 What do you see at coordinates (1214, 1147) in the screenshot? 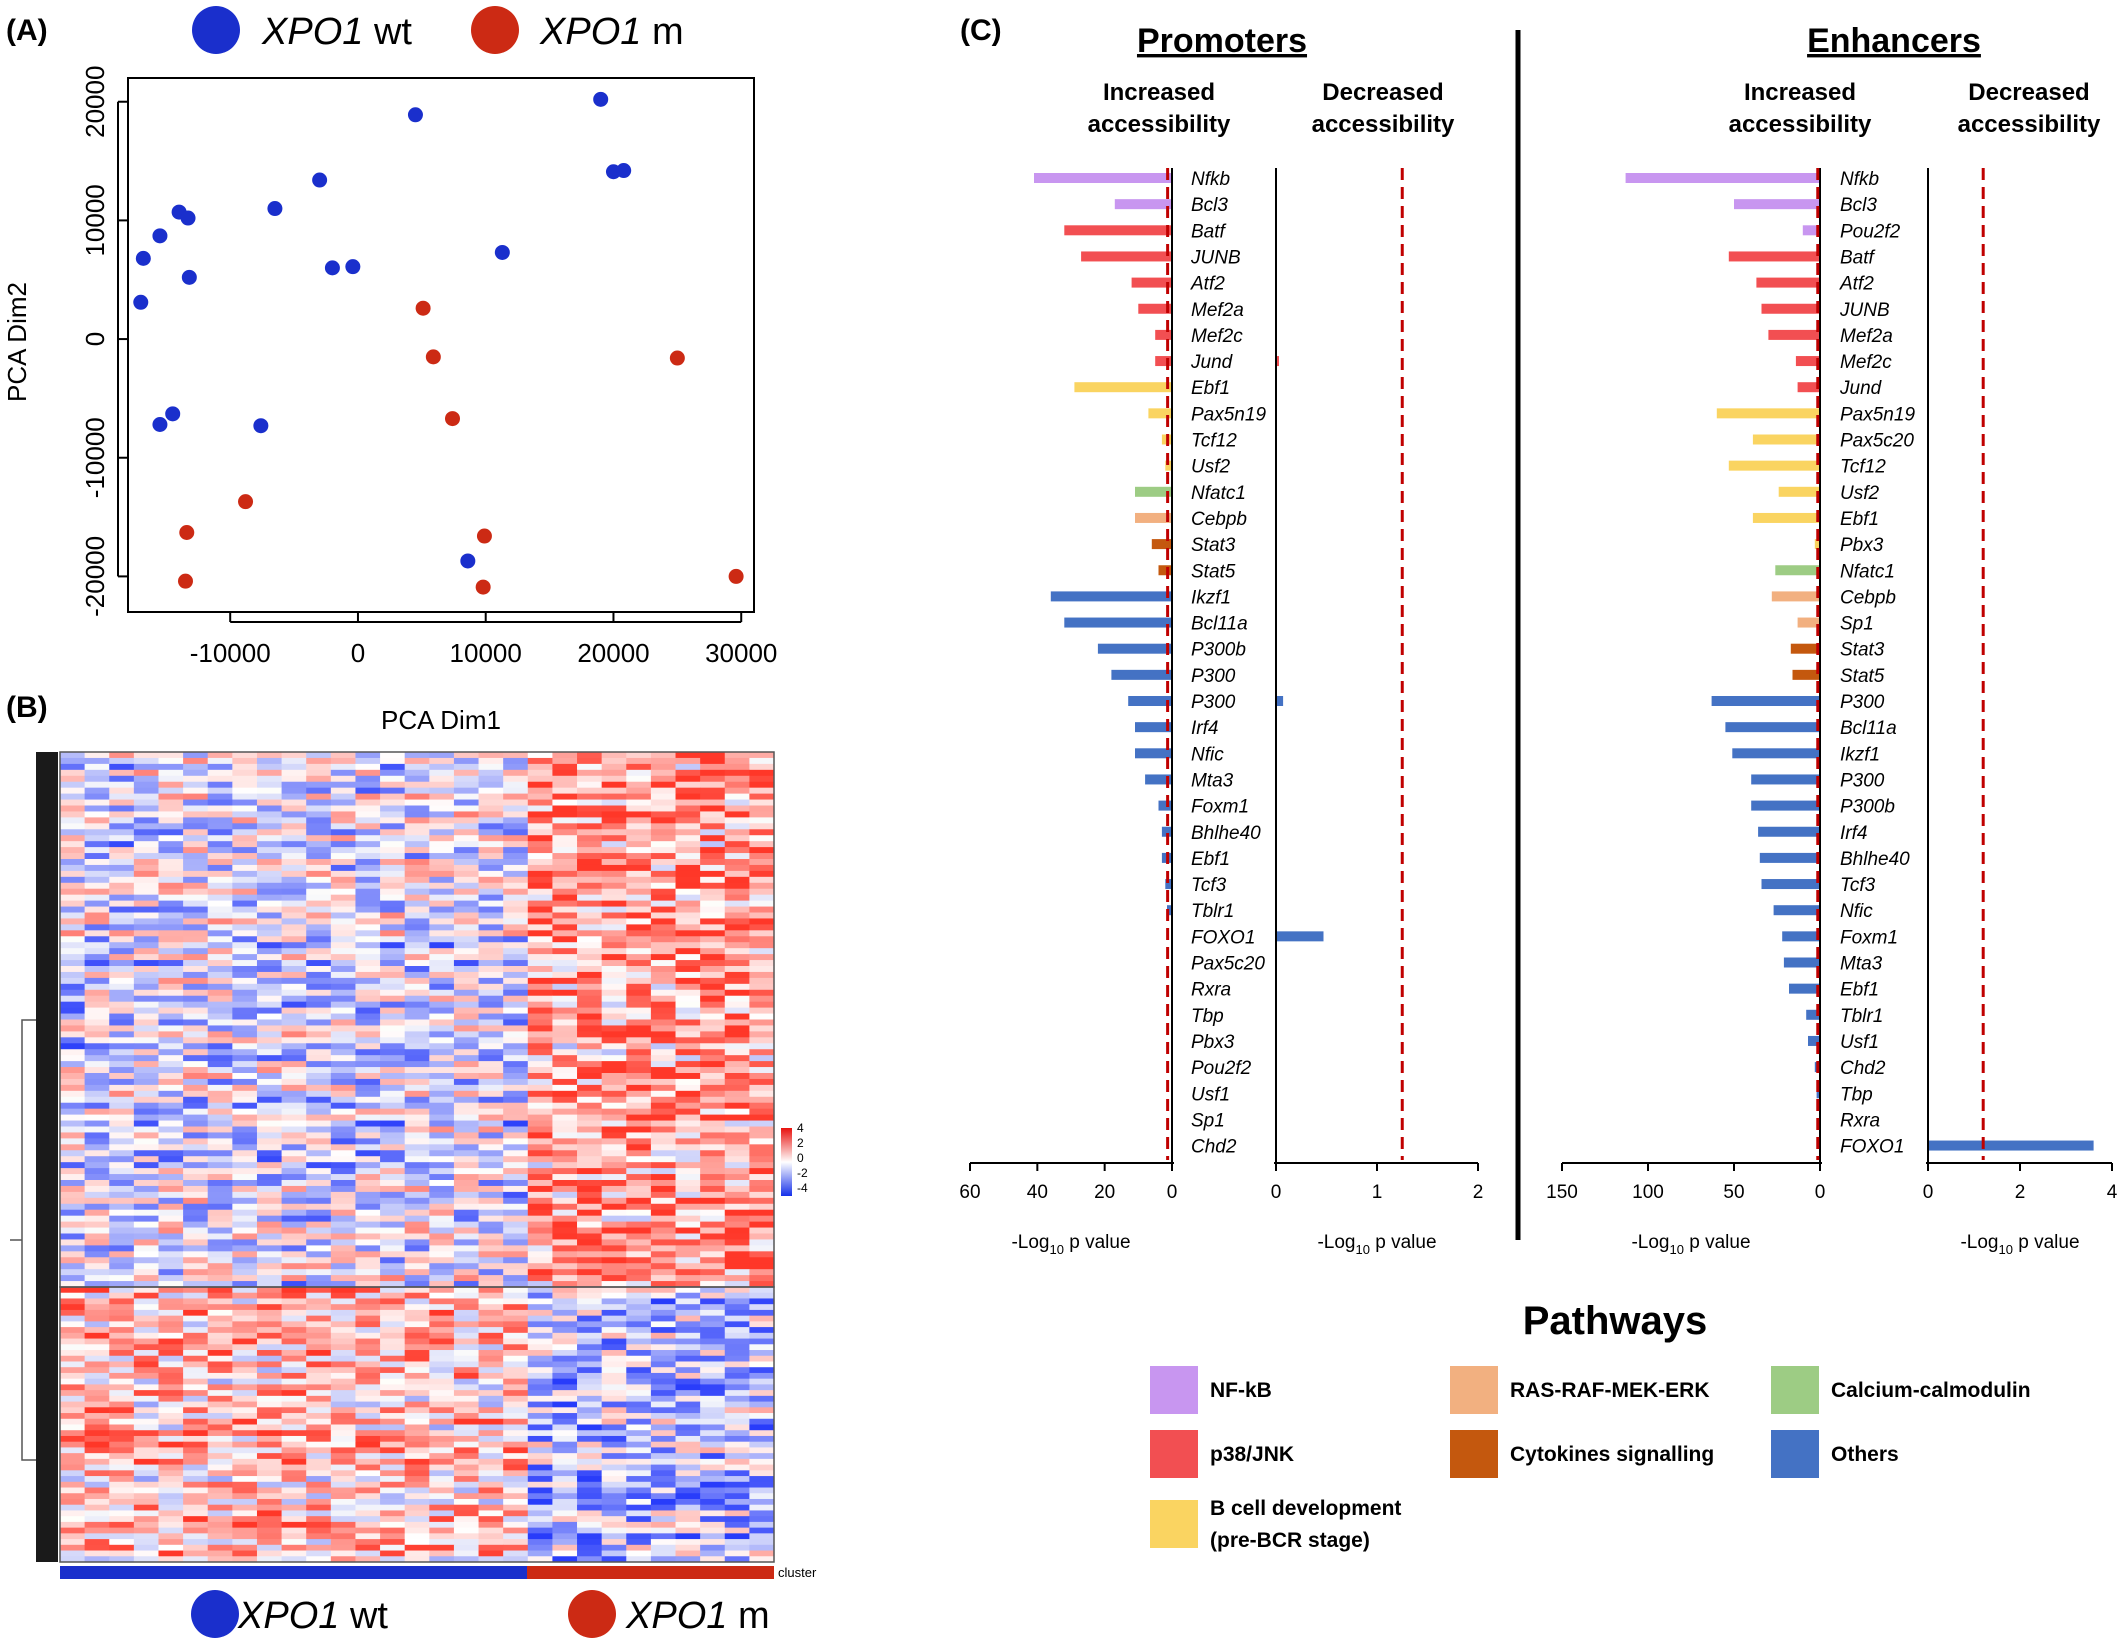
I see `promoters-category-label: Chd2` at bounding box center [1214, 1147].